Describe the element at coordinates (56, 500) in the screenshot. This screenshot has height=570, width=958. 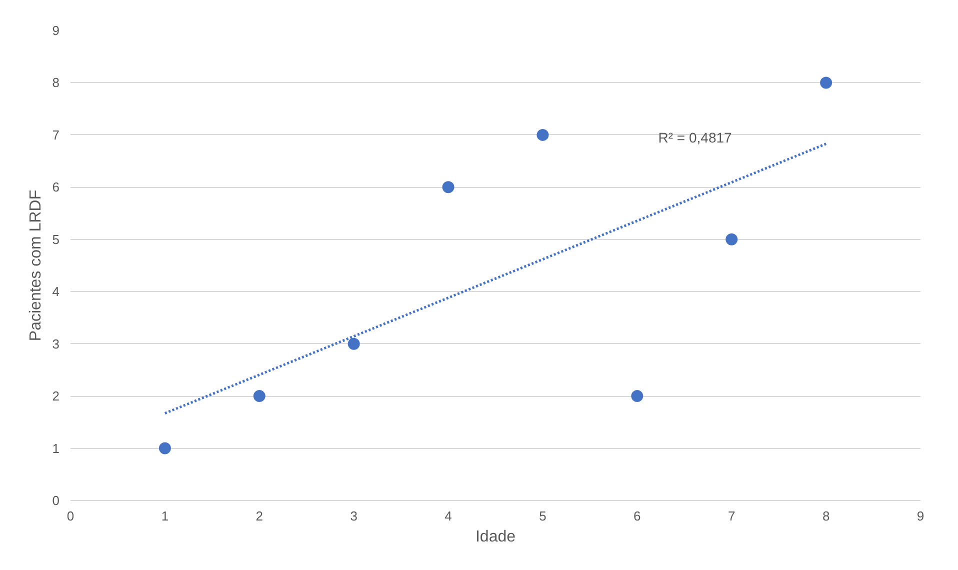
I see `y-tick-label: 0` at that location.